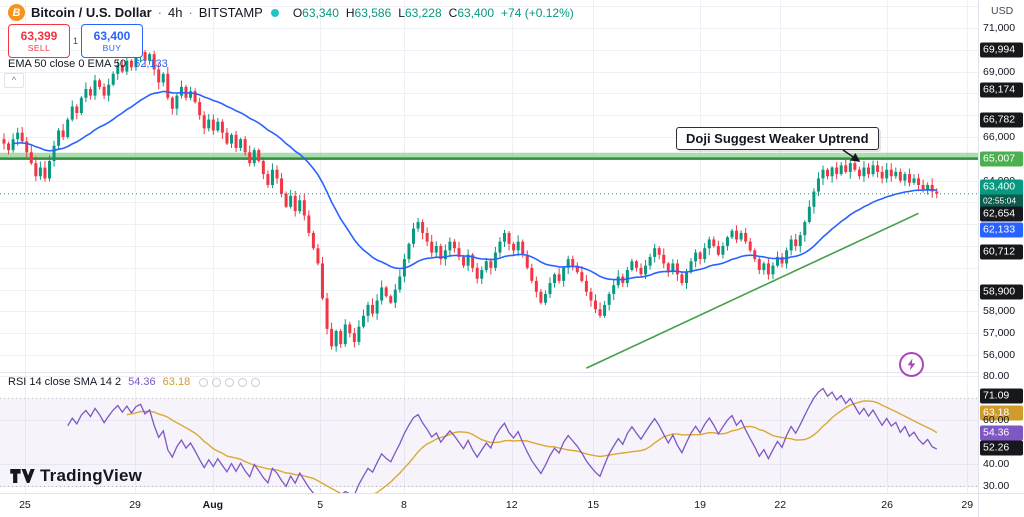  I want to click on rsi-indicator-legend: RSI 14 close SMA 14 2 54.36 63.18, so click(134, 382).